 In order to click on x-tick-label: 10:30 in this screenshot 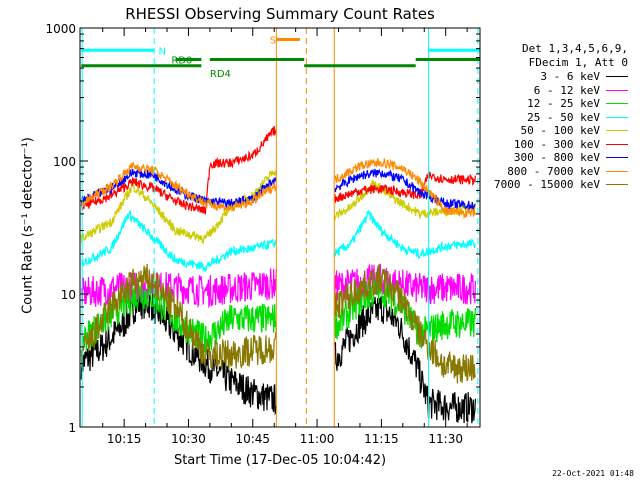, I will do `click(188, 439)`.